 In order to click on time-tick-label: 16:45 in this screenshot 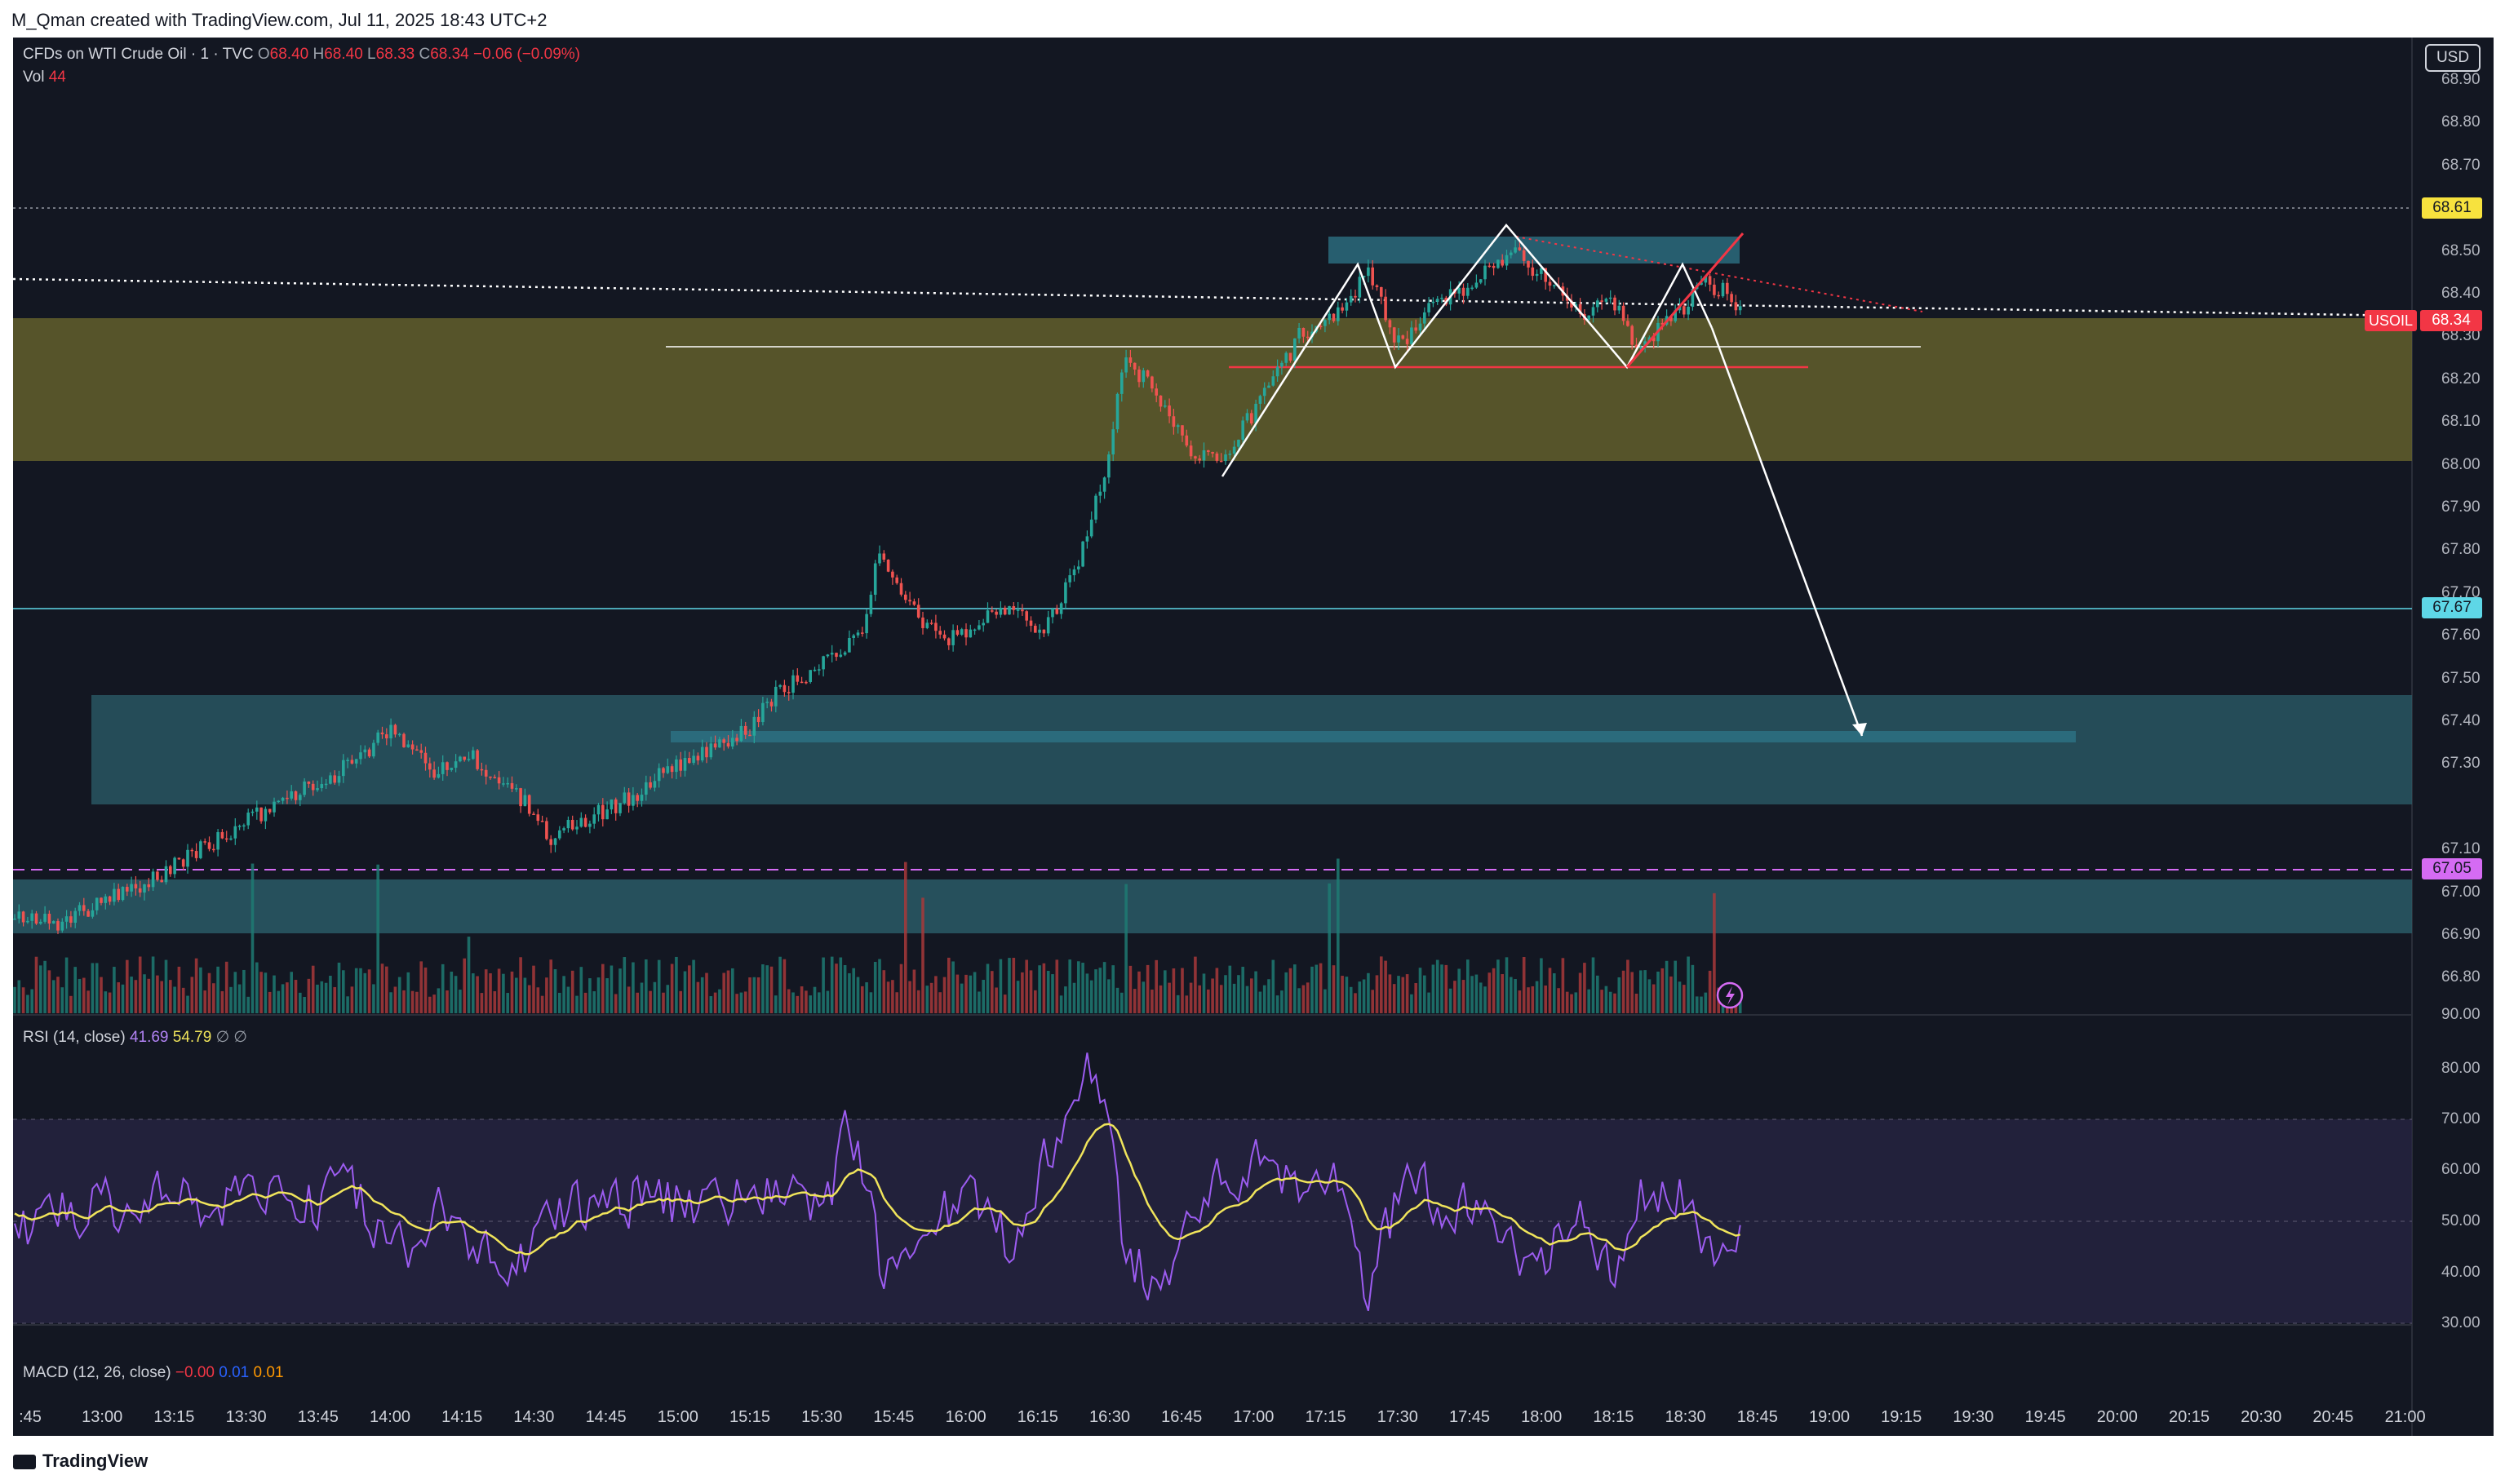, I will do `click(1182, 1417)`.